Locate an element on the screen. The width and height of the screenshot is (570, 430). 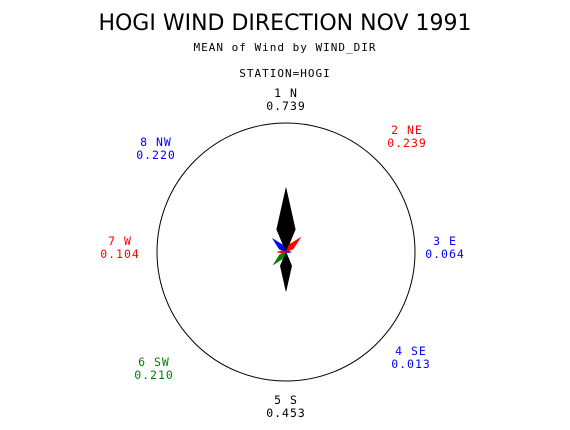
value-label-s: 0.453 is located at coordinates (286, 413).